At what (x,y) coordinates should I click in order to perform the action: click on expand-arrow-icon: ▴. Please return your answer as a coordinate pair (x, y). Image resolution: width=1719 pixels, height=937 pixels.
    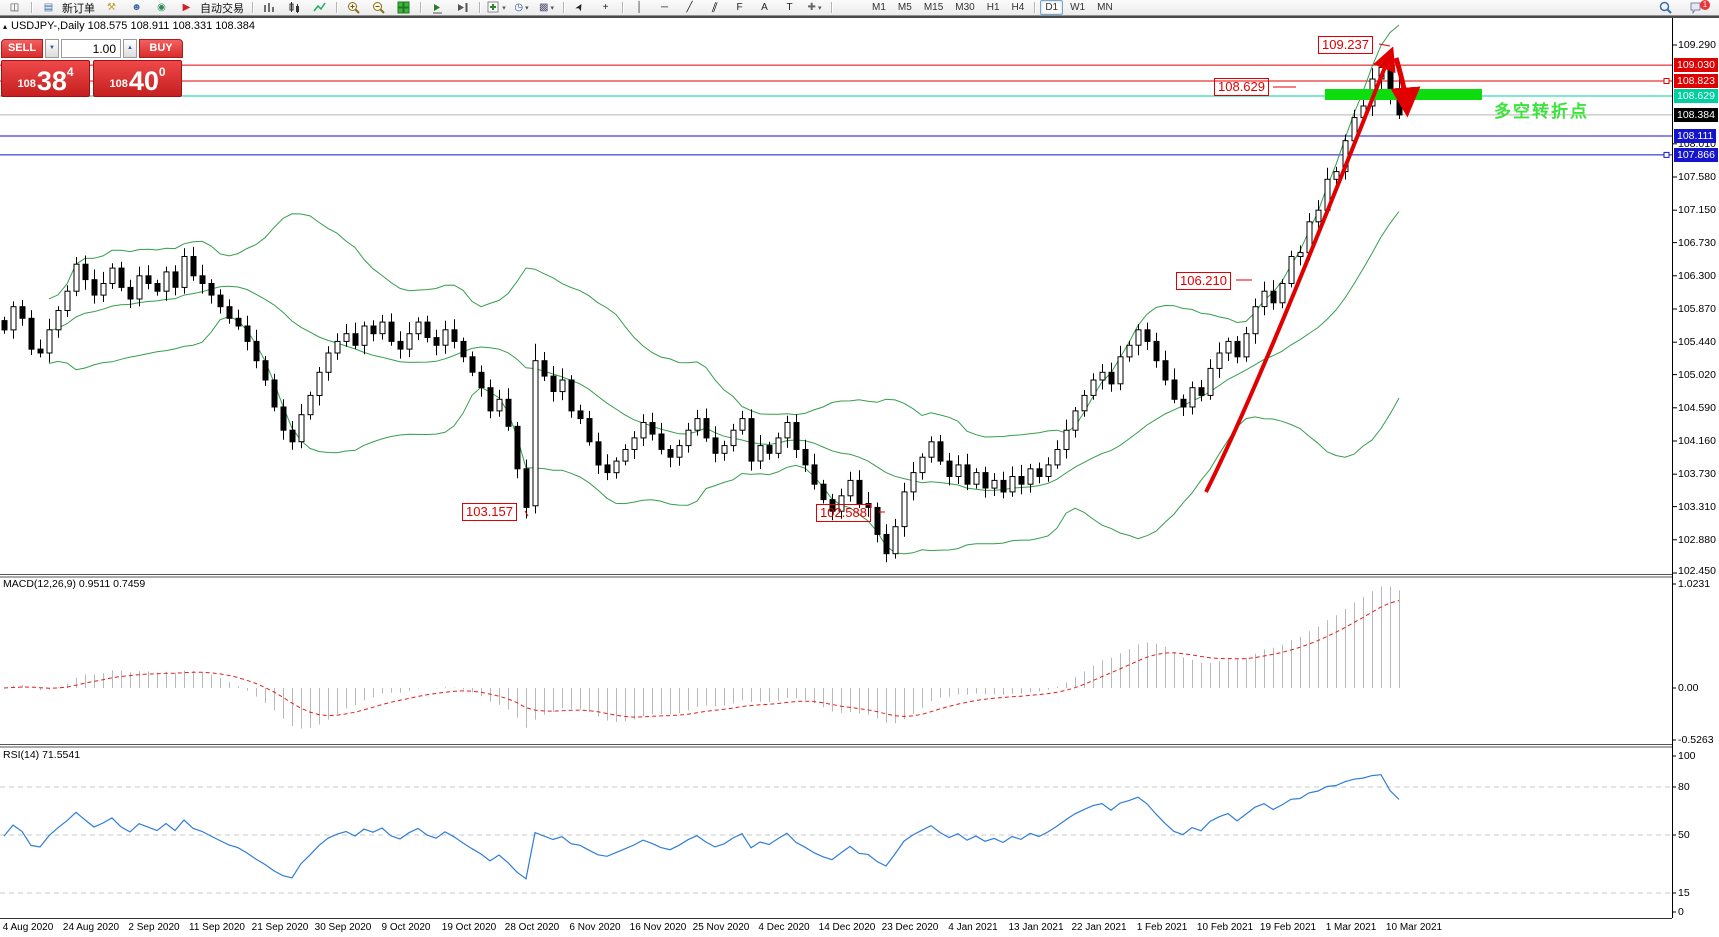
    Looking at the image, I should click on (5, 26).